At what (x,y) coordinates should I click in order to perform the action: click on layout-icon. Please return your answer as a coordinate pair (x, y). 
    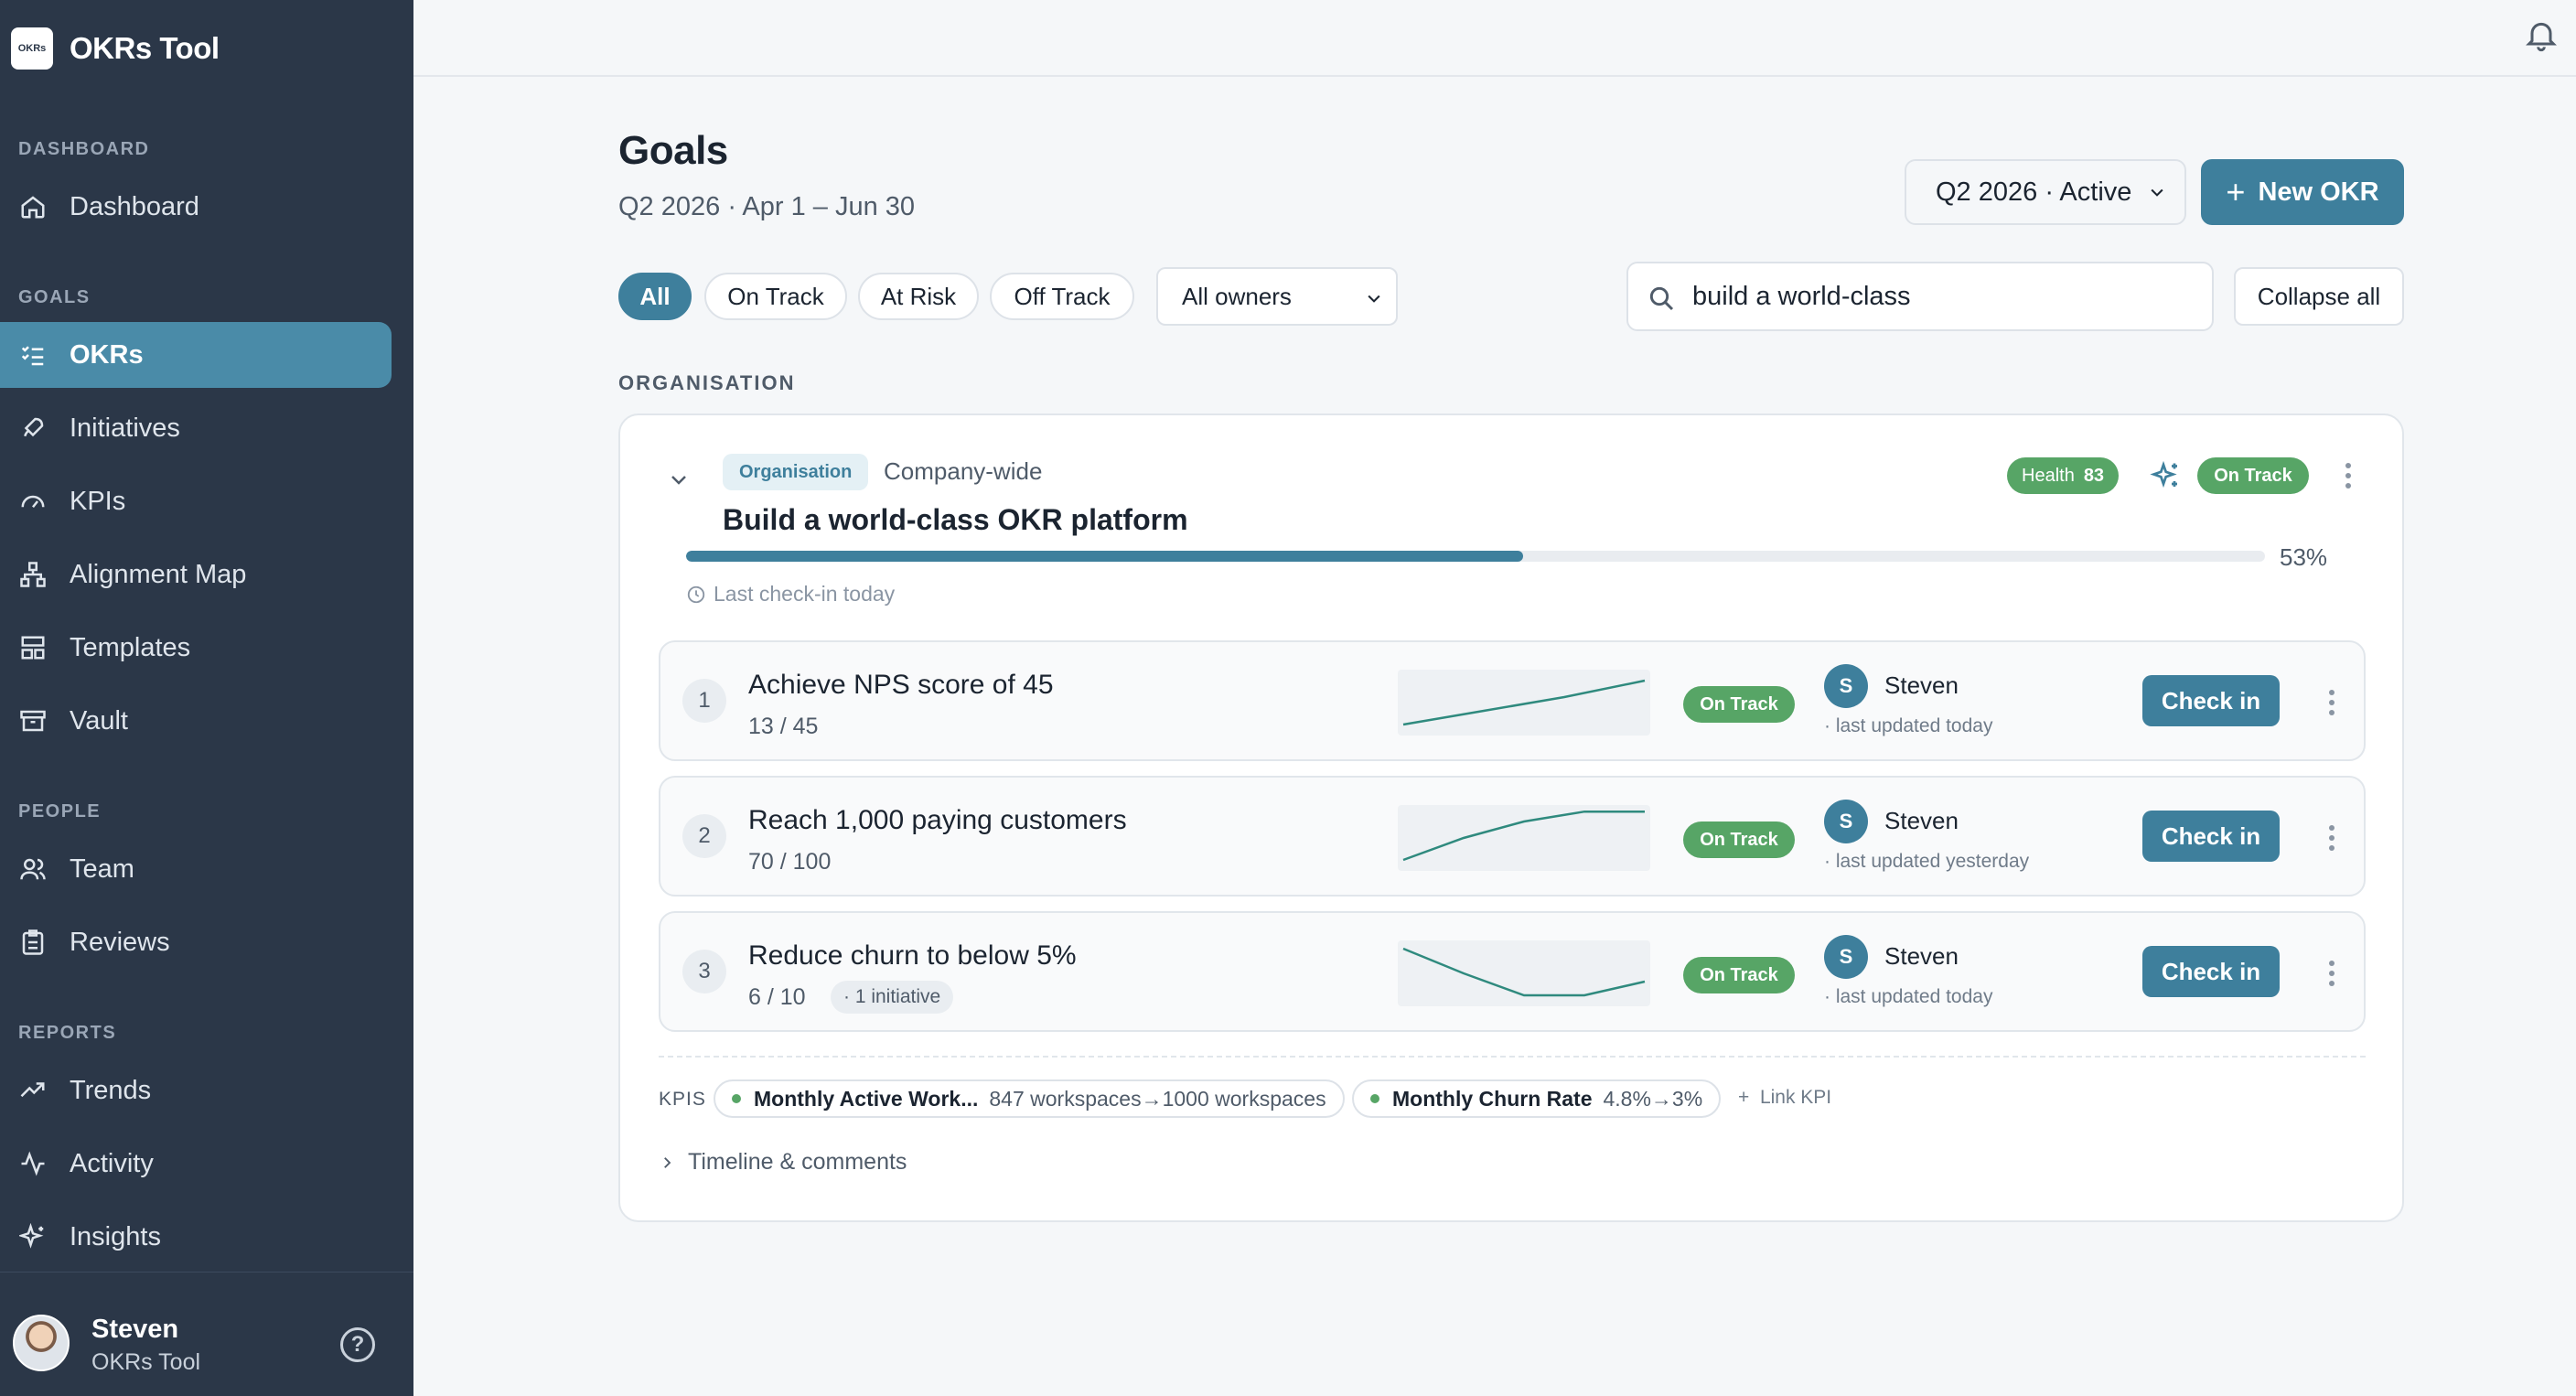
    Looking at the image, I should click on (33, 647).